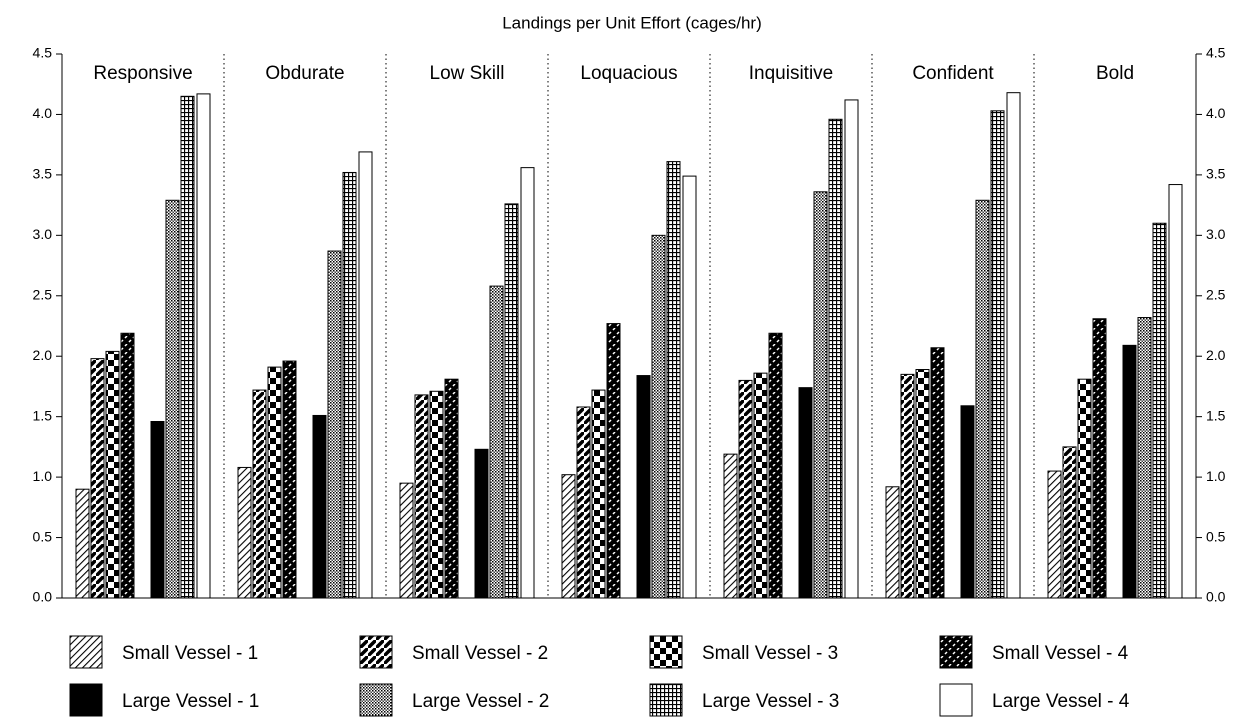 This screenshot has width=1253, height=717. Describe the element at coordinates (43, 113) in the screenshot. I see `y-tick-label: 4.0` at that location.